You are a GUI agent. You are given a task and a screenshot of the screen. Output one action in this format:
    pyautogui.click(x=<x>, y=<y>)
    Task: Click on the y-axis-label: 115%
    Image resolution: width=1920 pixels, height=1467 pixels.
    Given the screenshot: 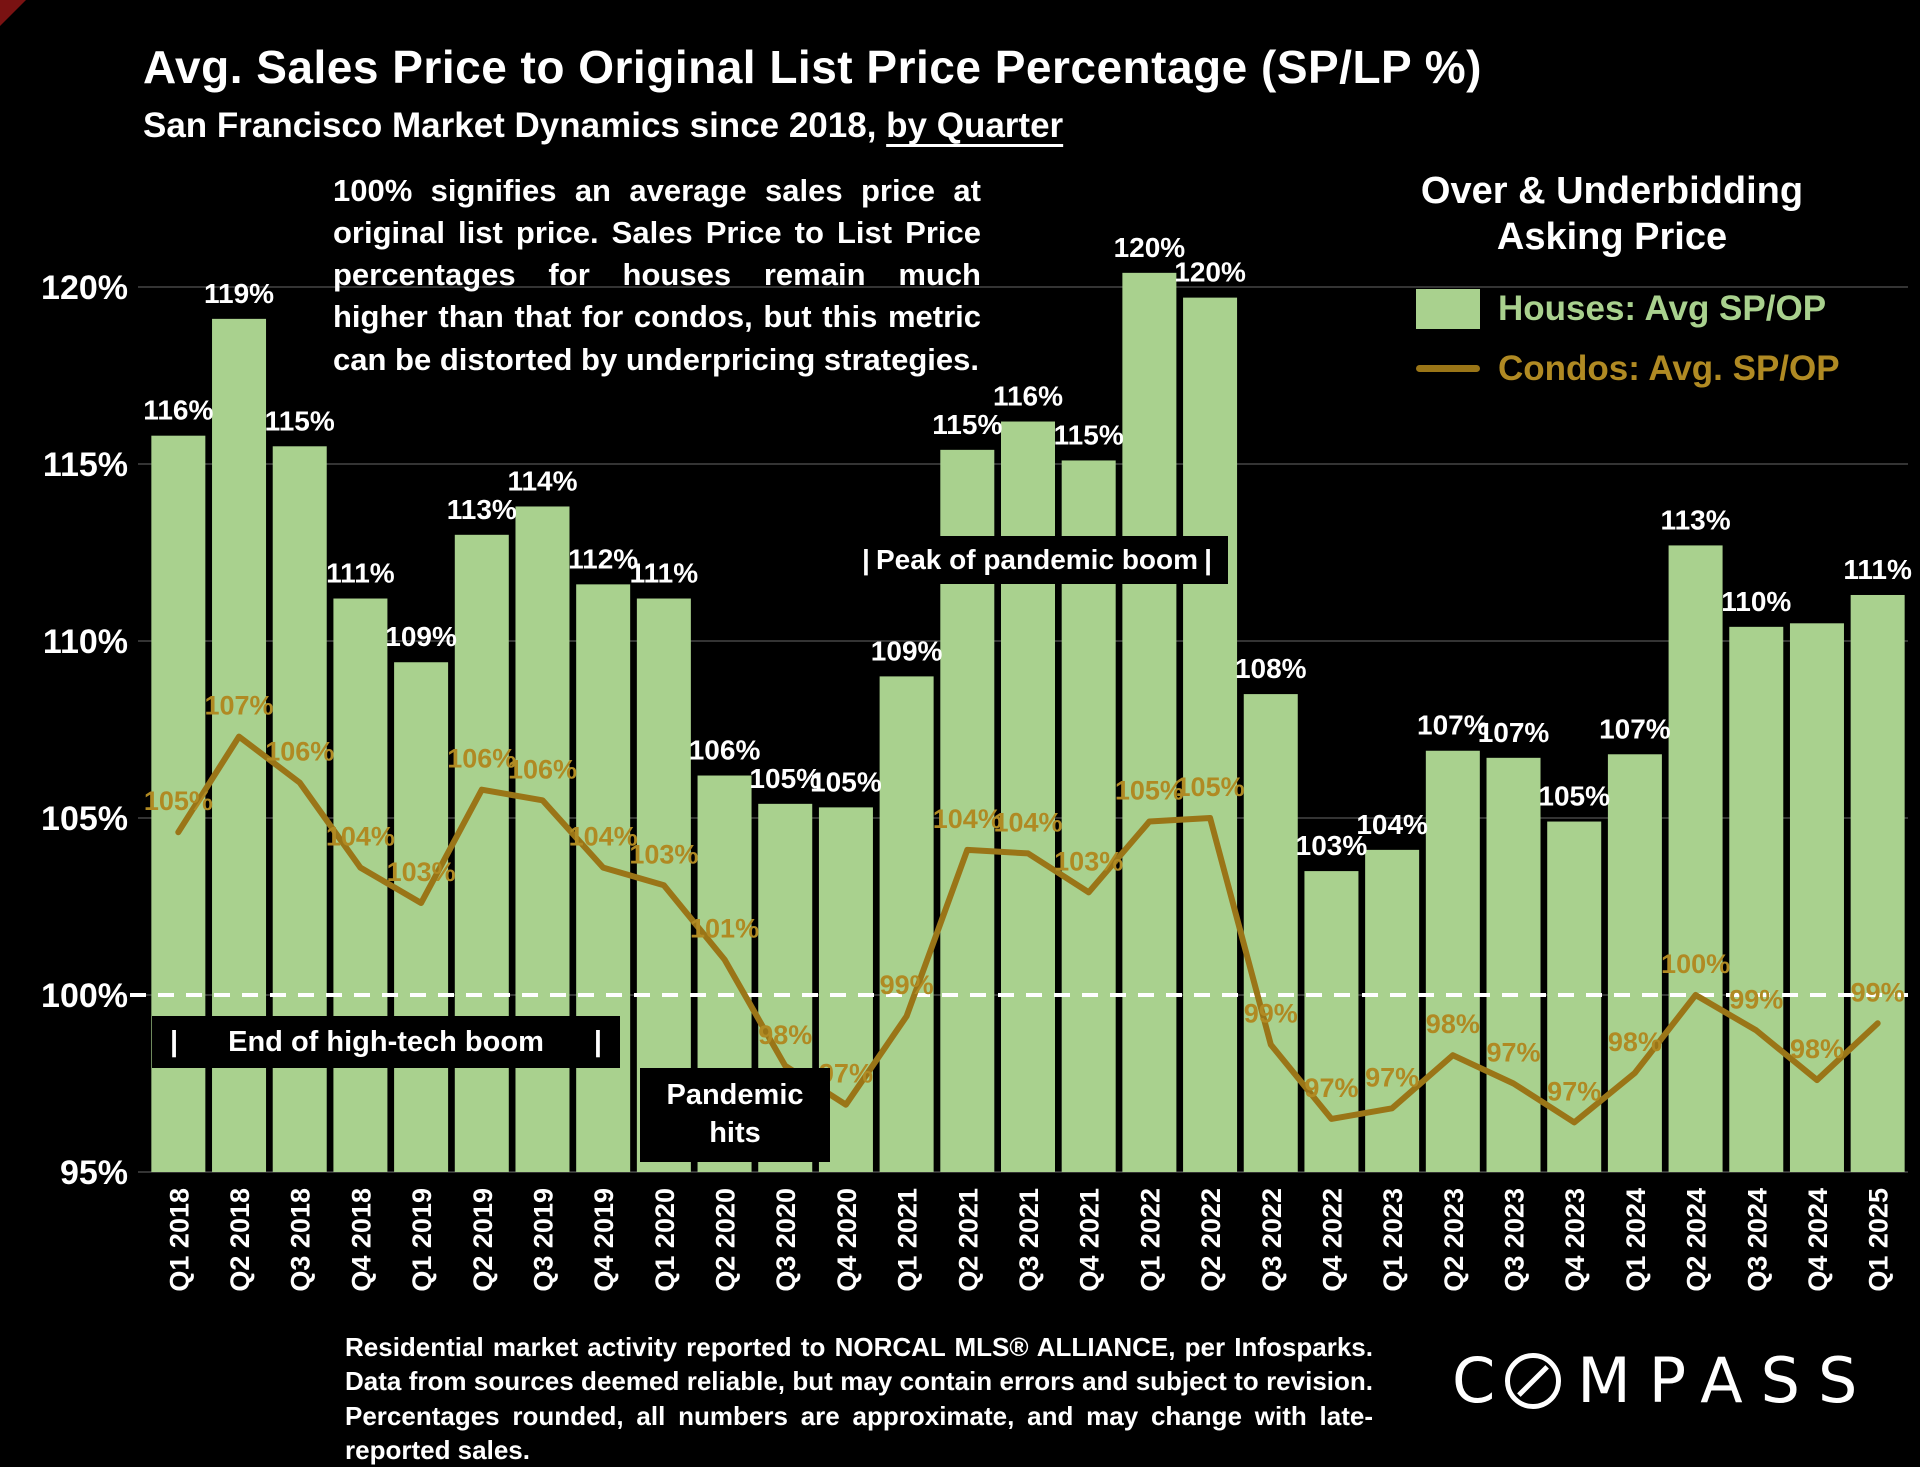 What is the action you would take?
    pyautogui.click(x=85, y=465)
    